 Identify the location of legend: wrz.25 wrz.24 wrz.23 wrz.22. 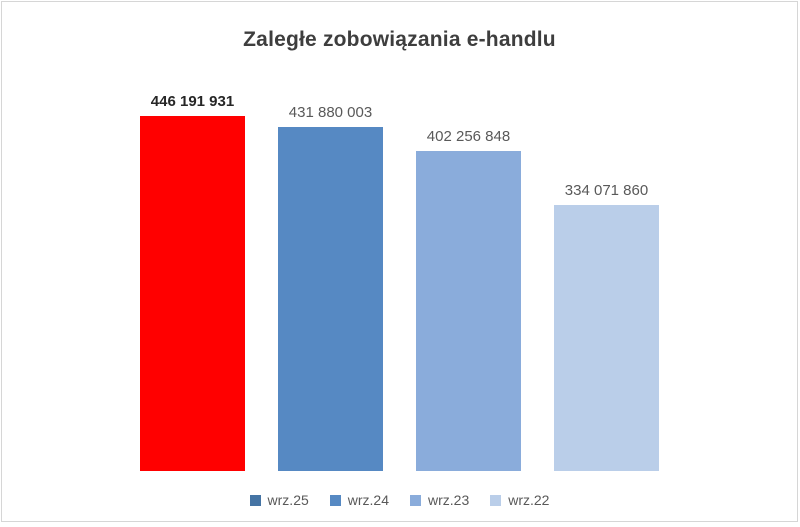
(399, 500).